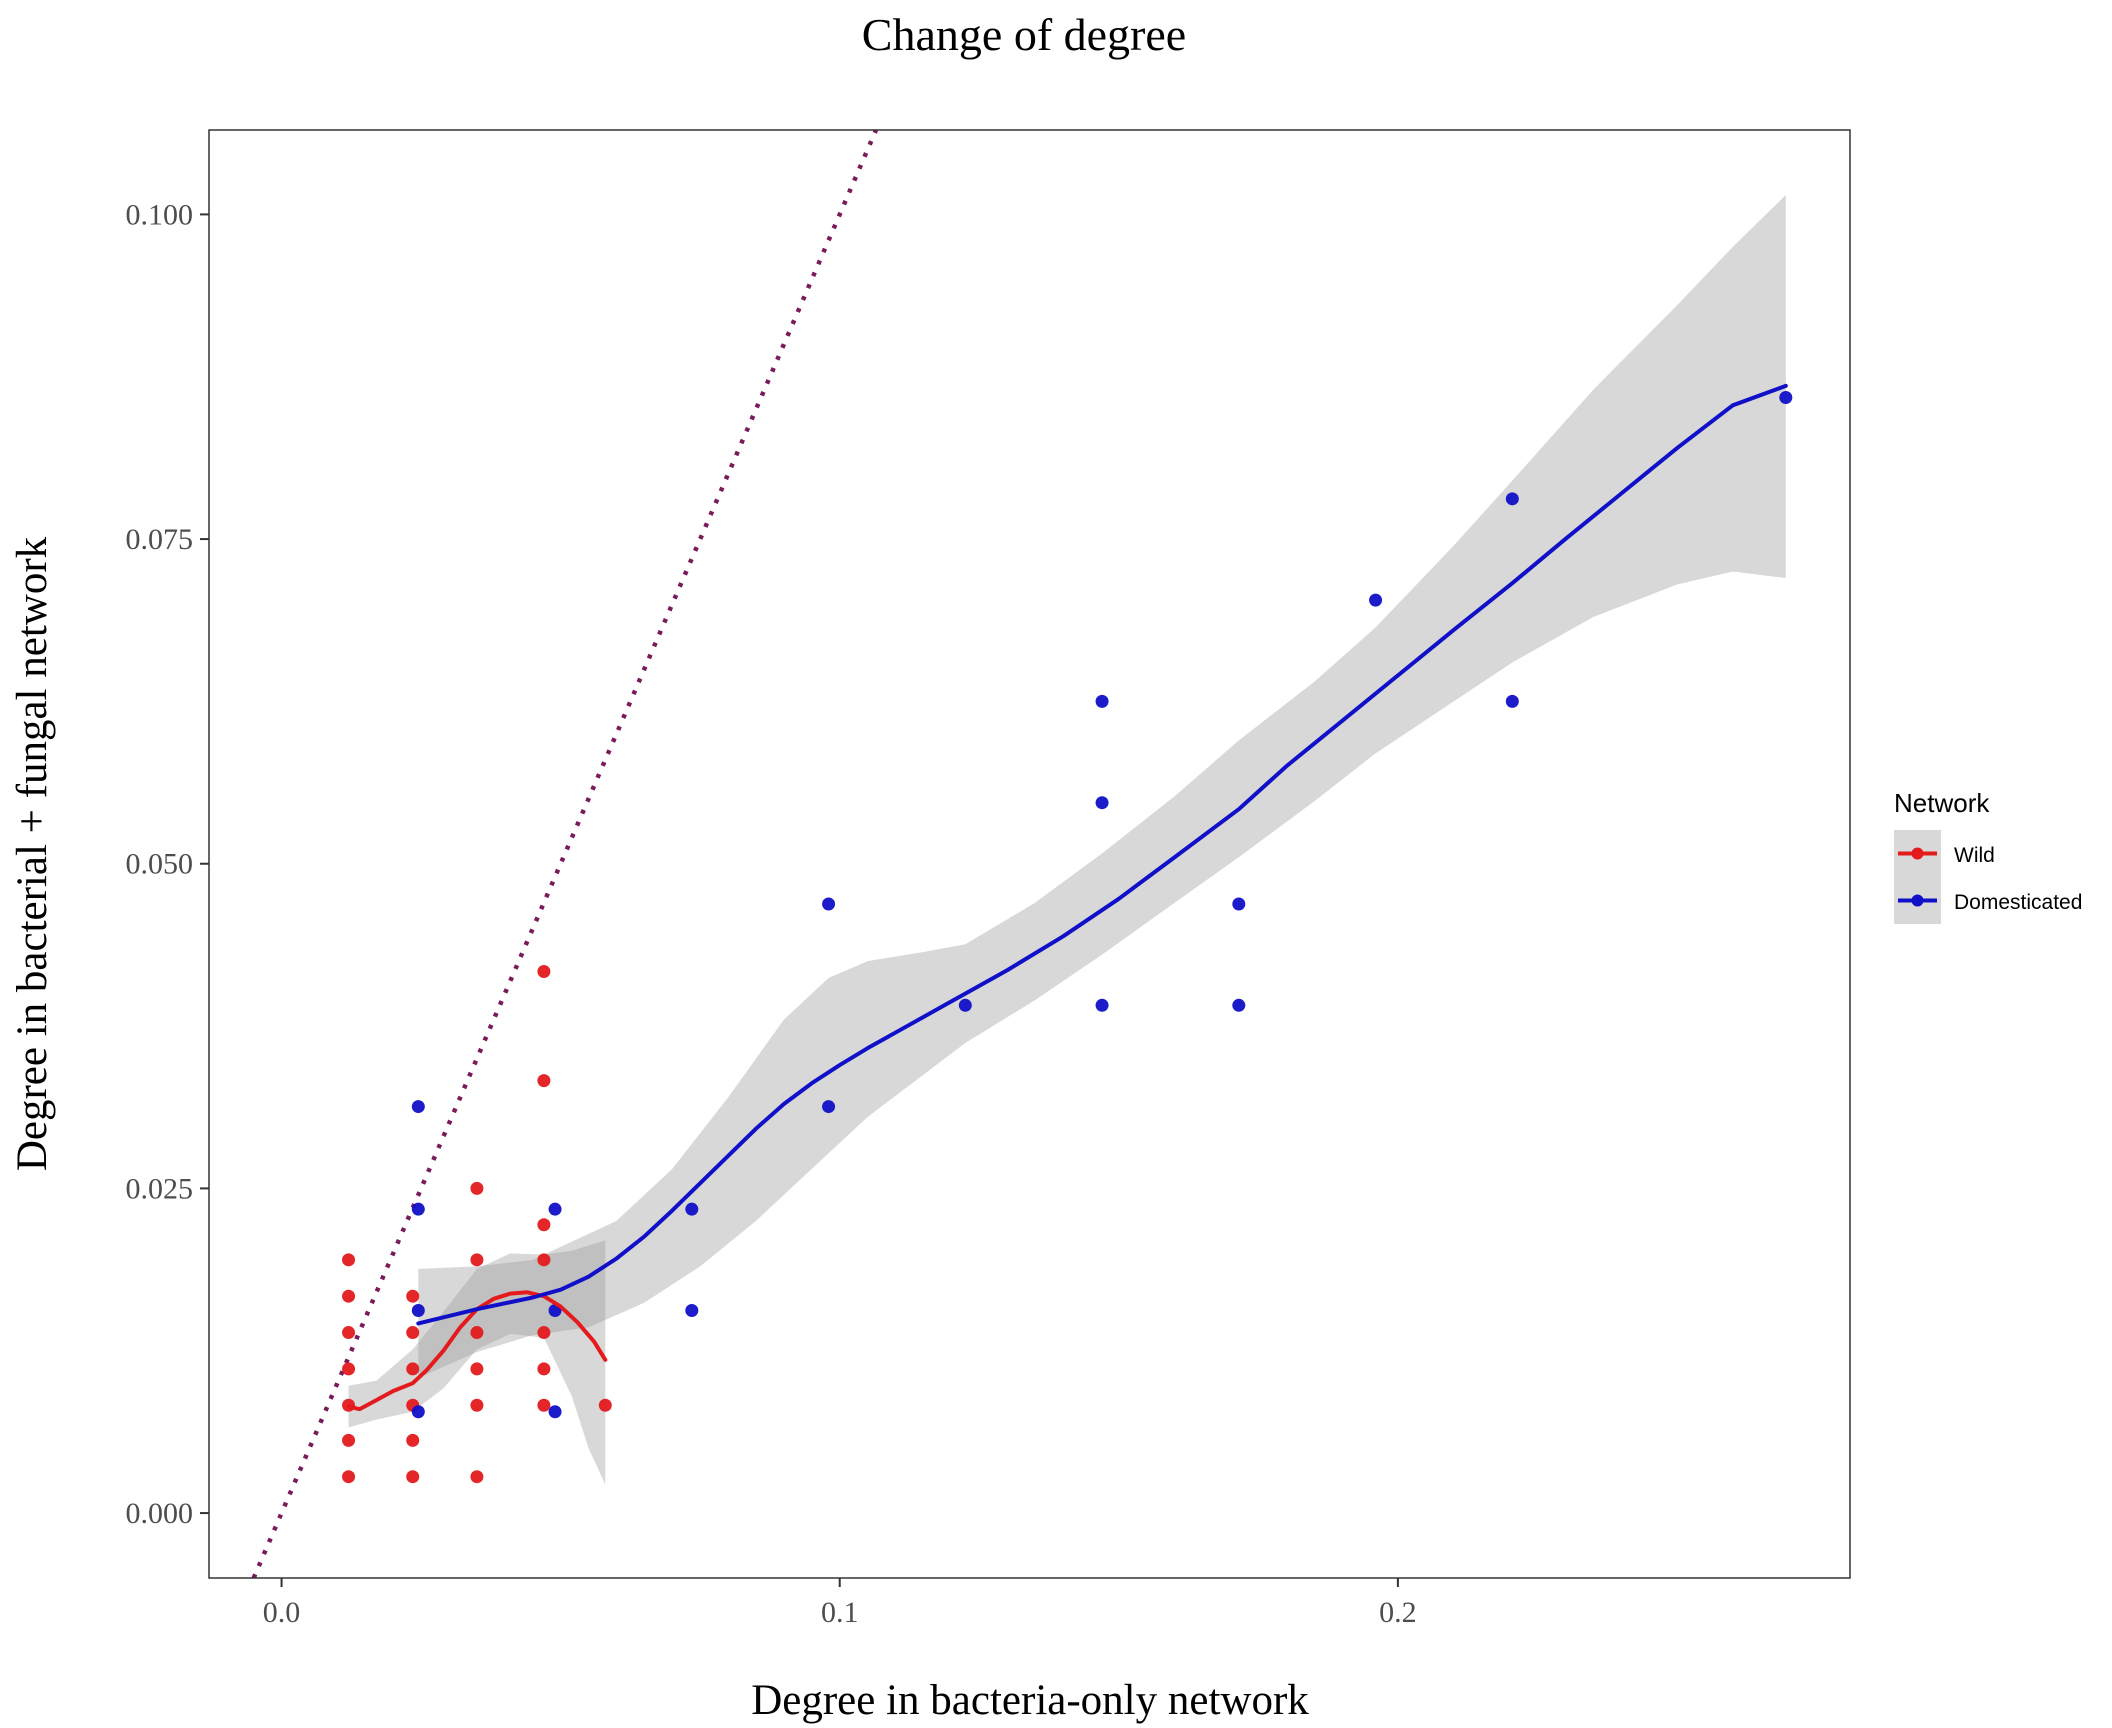 This screenshot has height=1728, width=2112. I want to click on x-tick-label: 0.2, so click(1398, 1612).